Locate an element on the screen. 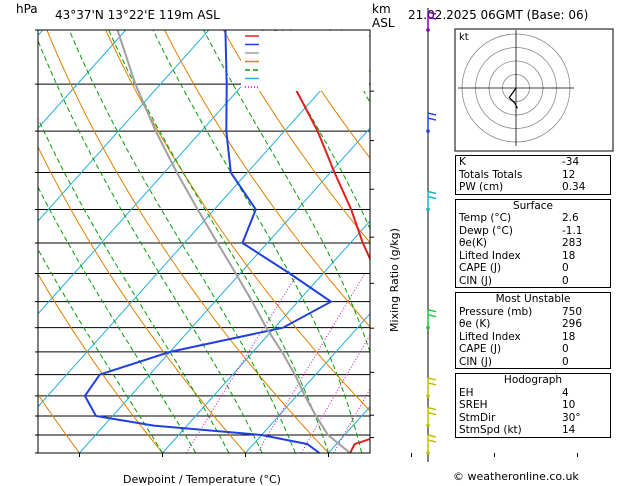 The width and height of the screenshot is (629, 486). row-label: SREH is located at coordinates (473, 405).